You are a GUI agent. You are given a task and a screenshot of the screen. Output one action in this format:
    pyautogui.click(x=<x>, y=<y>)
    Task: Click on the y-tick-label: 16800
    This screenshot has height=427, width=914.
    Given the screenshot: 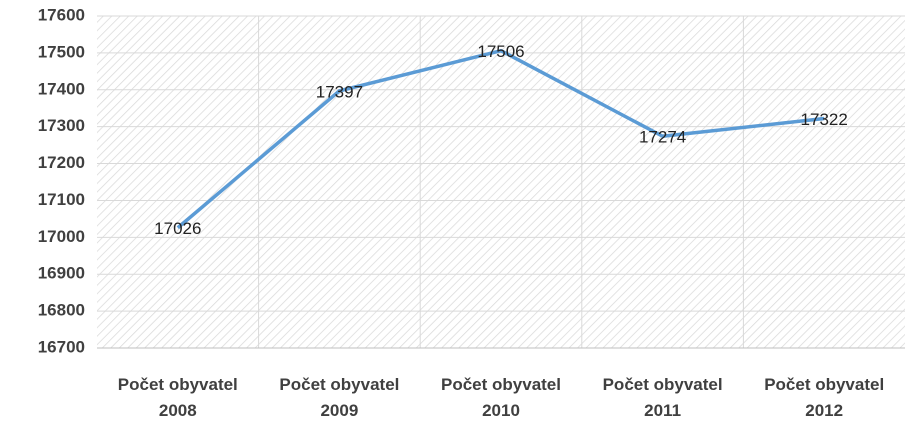 What is the action you would take?
    pyautogui.click(x=61, y=310)
    